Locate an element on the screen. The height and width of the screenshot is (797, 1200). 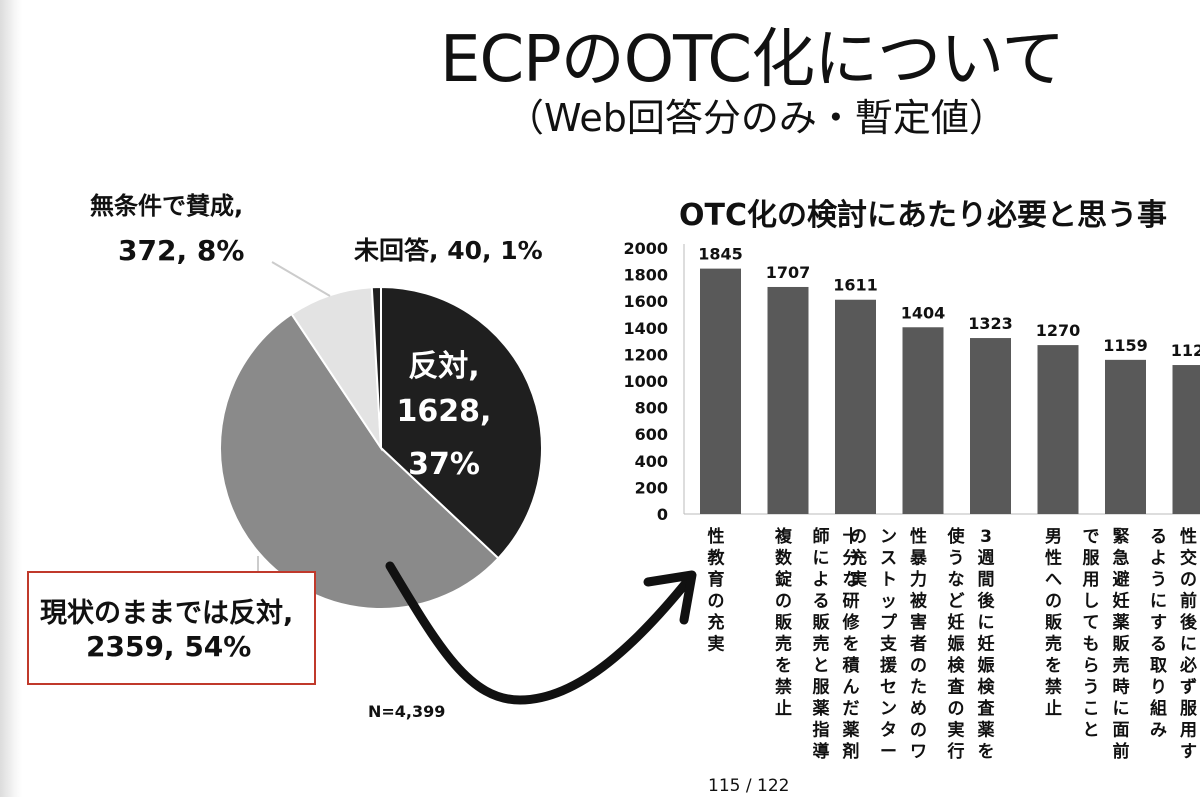
svg-text: 分 is located at coordinates (851, 559).